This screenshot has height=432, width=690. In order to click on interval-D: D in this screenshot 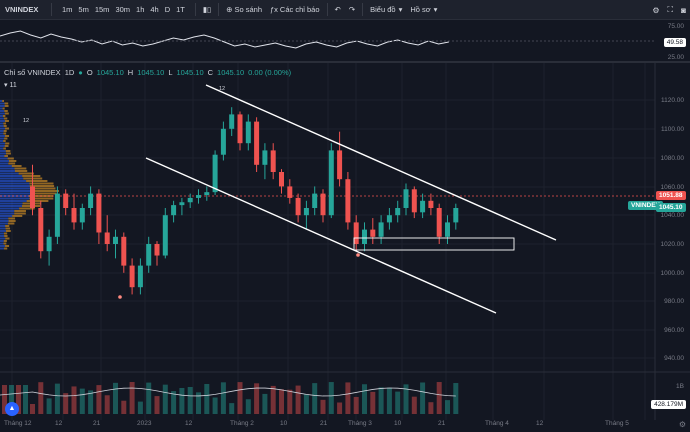, I will do `click(167, 9)`.